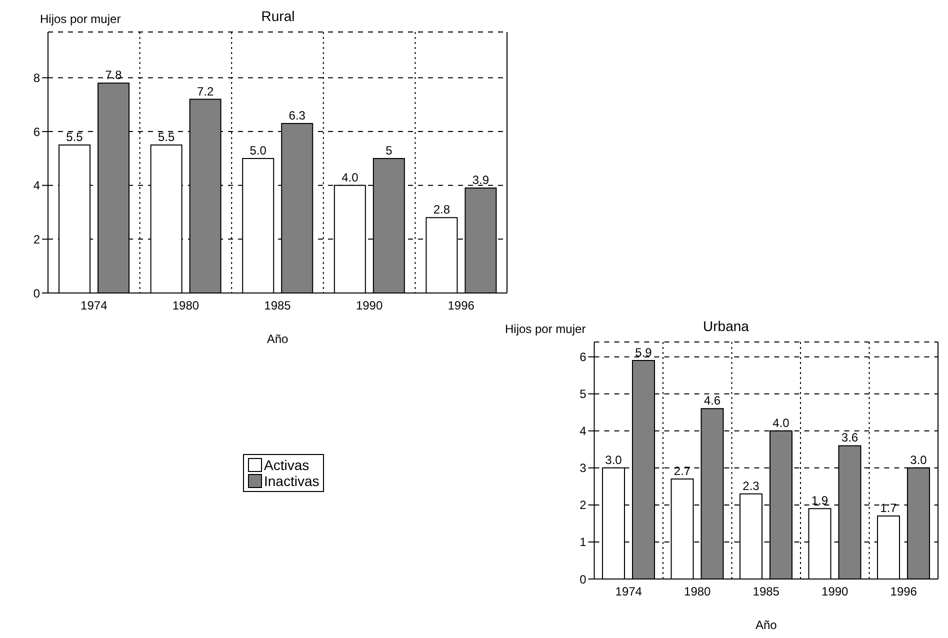  Describe the element at coordinates (258, 150) in the screenshot. I see `data-label: 5.0` at that location.